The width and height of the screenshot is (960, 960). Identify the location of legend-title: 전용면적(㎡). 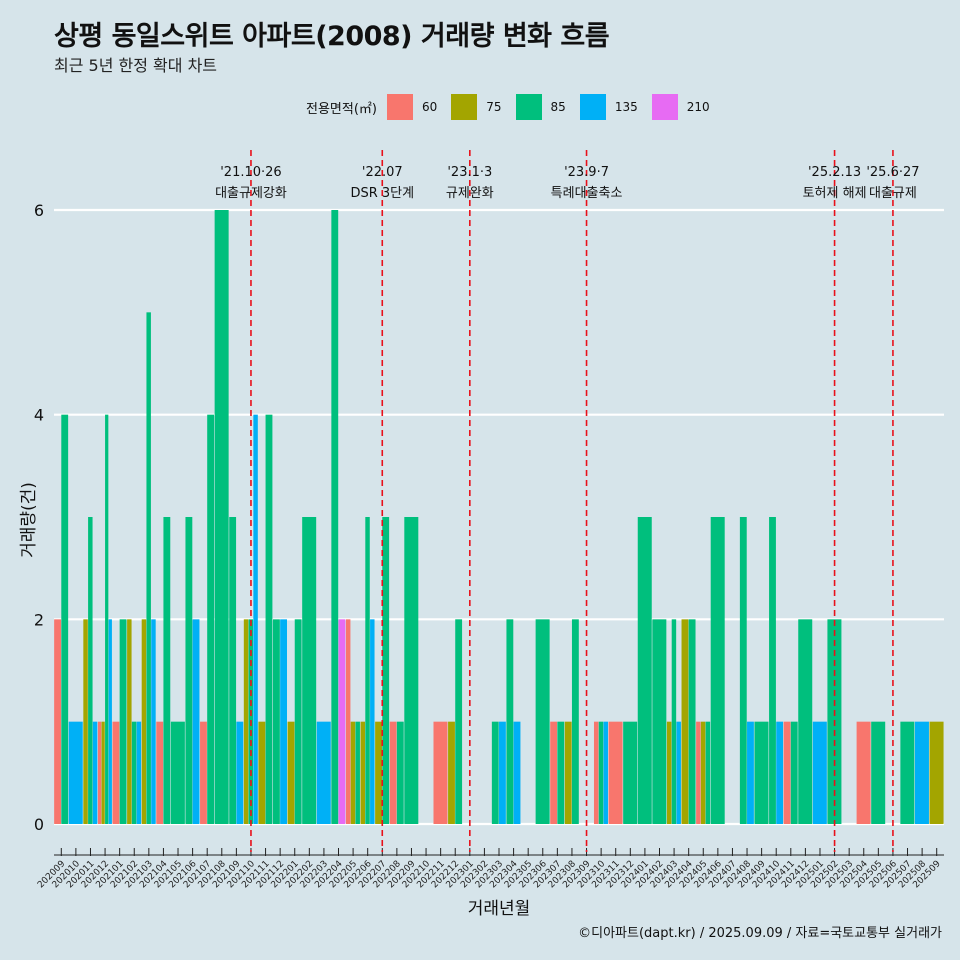
(341, 109).